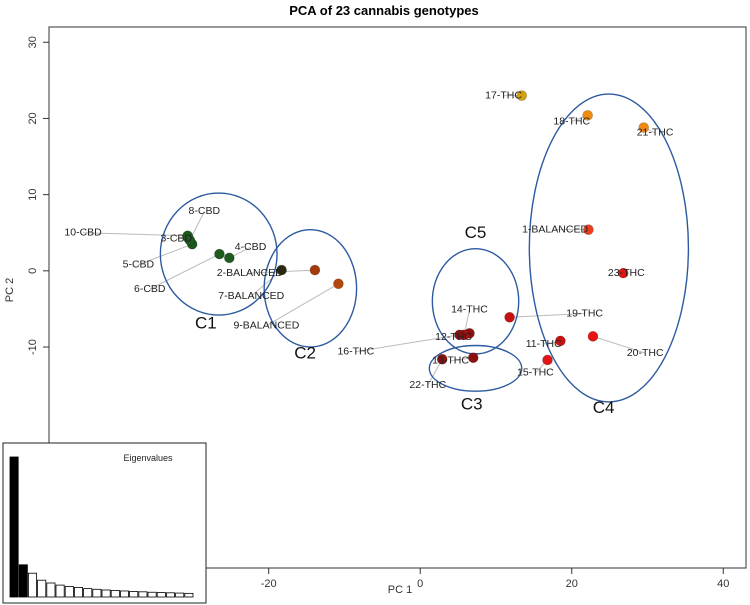  What do you see at coordinates (150, 289) in the screenshot?
I see `point-label: 6-CBD` at bounding box center [150, 289].